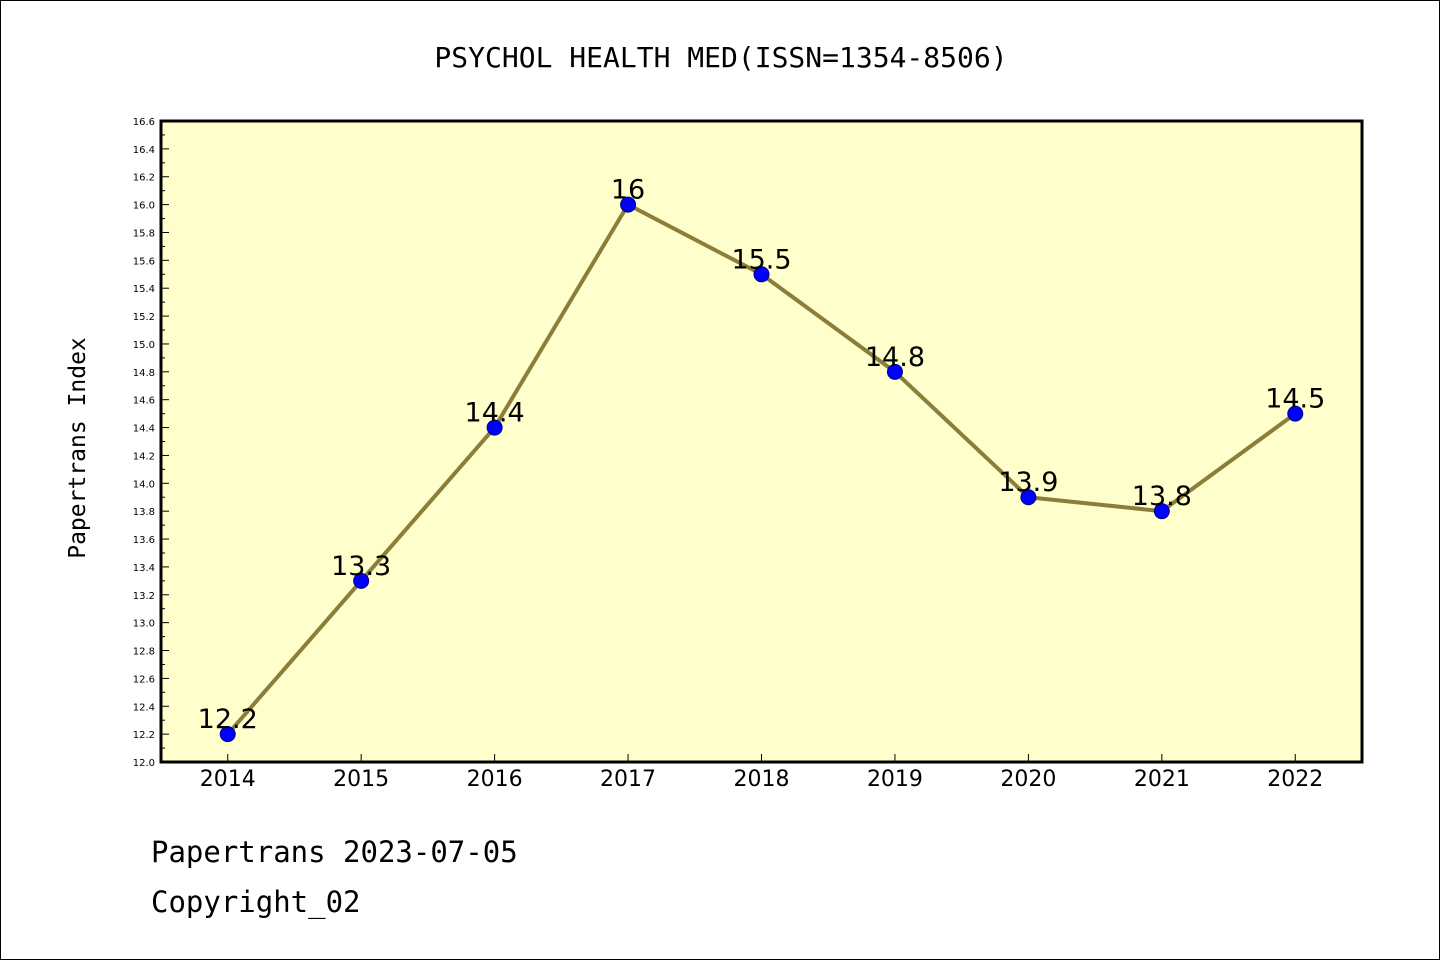 Image resolution: width=1440 pixels, height=961 pixels. I want to click on y-tick-label: 13.6, so click(144, 540).